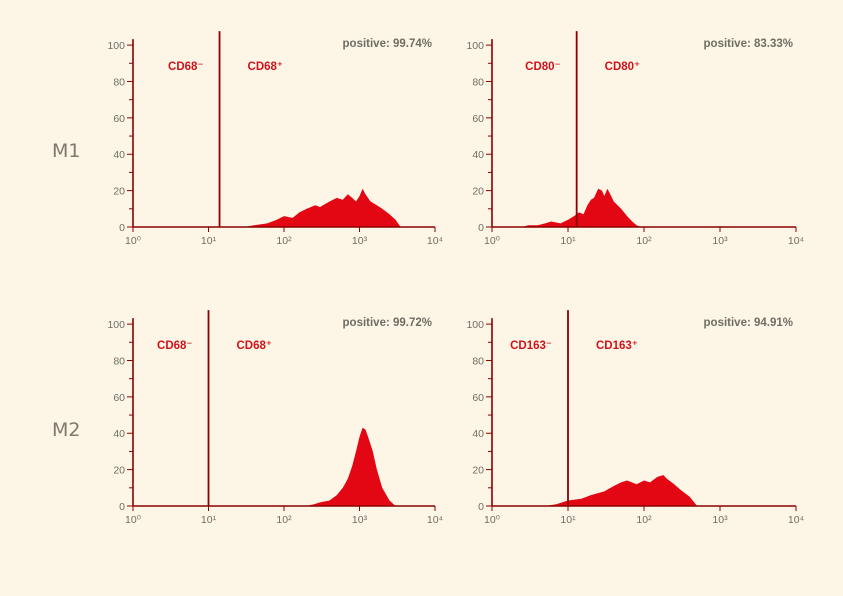 The width and height of the screenshot is (843, 596). Describe the element at coordinates (284, 207) in the screenshot. I see `panel-1-histogram` at that location.